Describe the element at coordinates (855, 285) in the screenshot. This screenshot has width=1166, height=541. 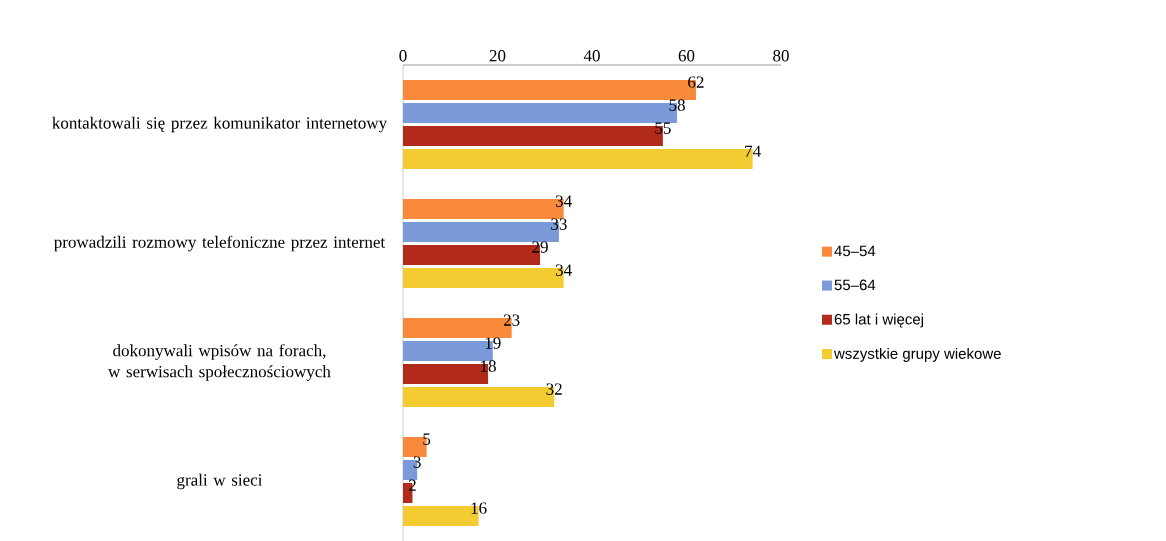
I see `legend-label: 55–64` at that location.